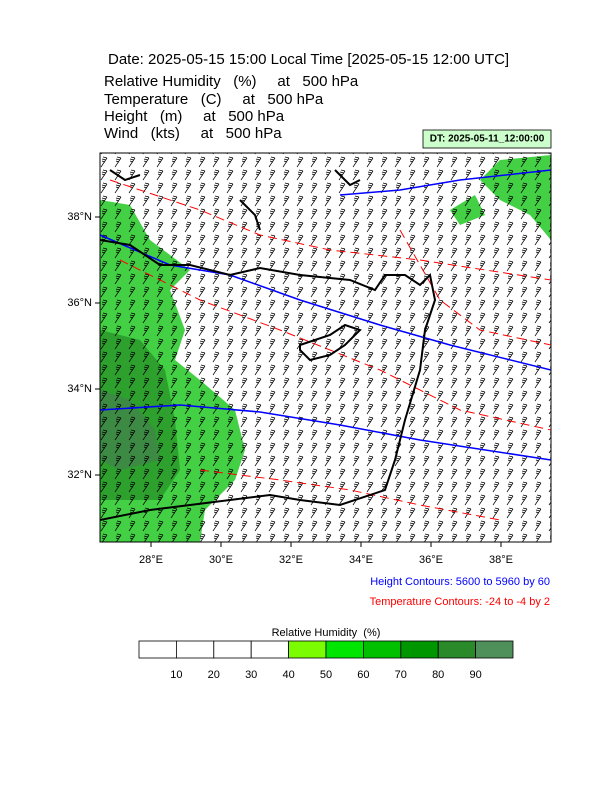 The width and height of the screenshot is (612, 792). What do you see at coordinates (460, 602) in the screenshot?
I see `temperature-legend: Temperature Contours: -24 to -4 by 2` at bounding box center [460, 602].